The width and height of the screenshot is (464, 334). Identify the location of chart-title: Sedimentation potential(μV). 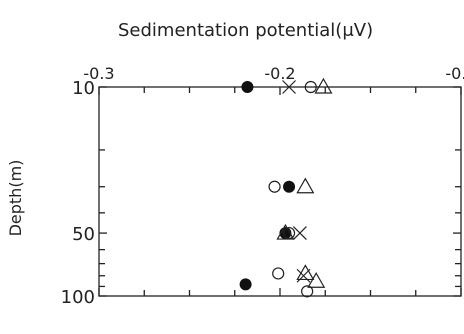
(245, 30).